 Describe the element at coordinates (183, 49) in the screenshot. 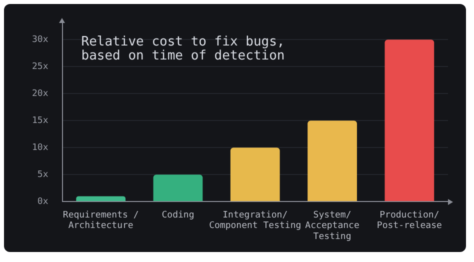

I see `text: Relative cost to fix bugs, based on time of detection` at that location.